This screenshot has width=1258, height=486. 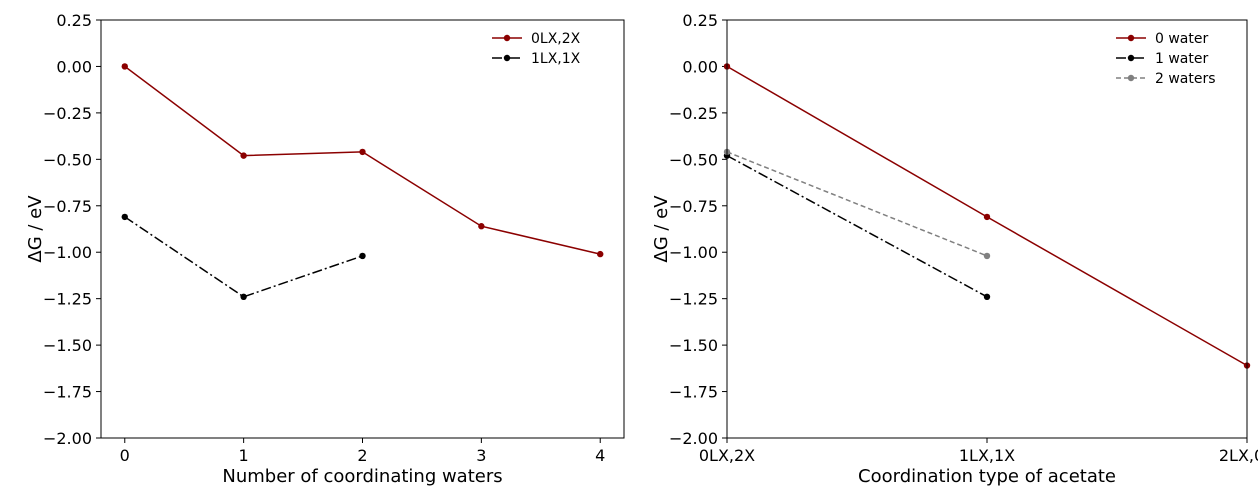 I want to click on legend-label: 1LX,1X, so click(x=556, y=59).